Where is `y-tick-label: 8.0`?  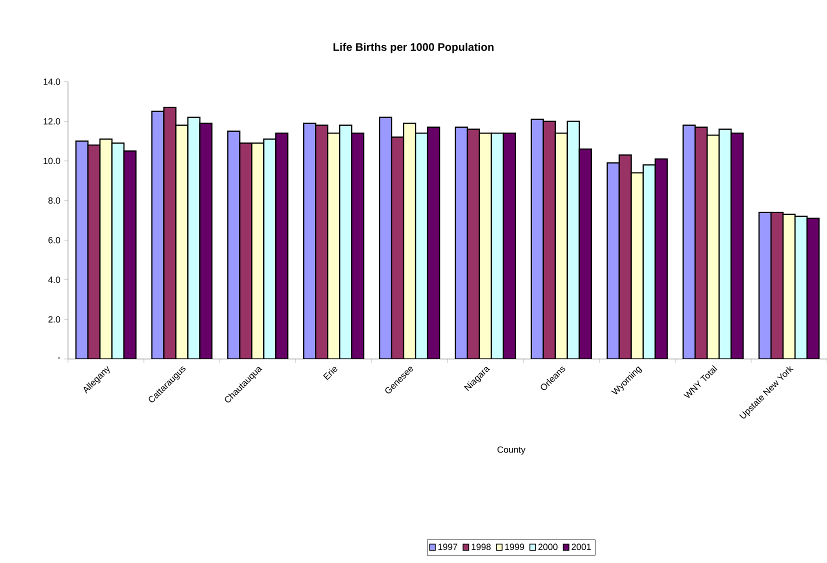 y-tick-label: 8.0 is located at coordinates (54, 200).